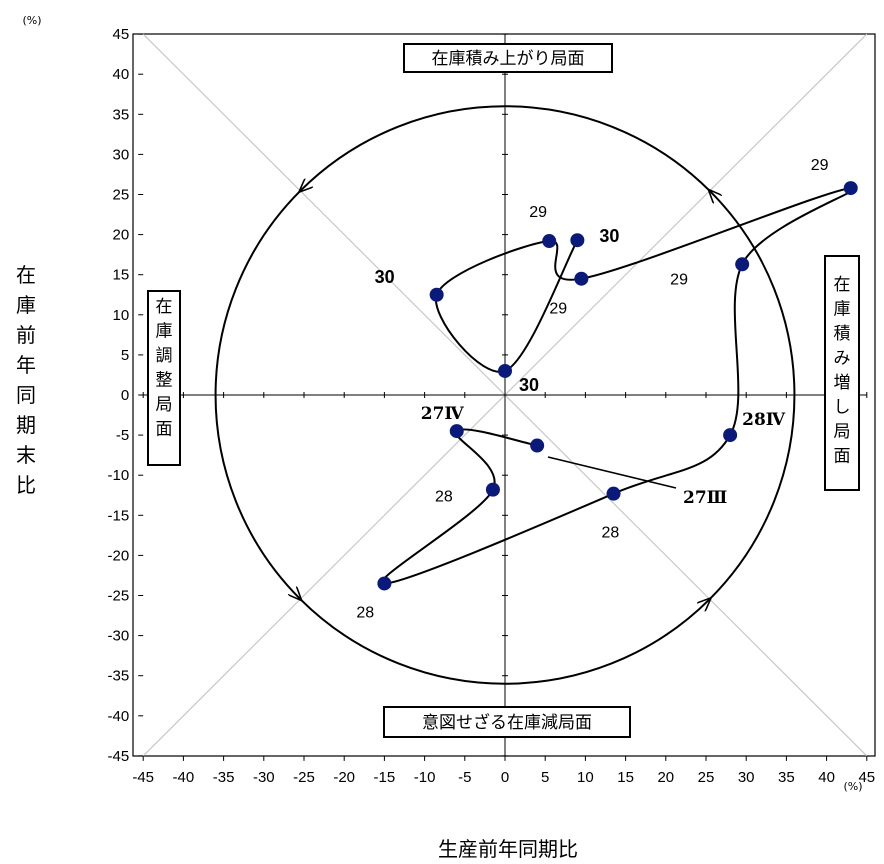 The height and width of the screenshot is (864, 884). What do you see at coordinates (344, 777) in the screenshot?
I see `x-tick-label: -20` at bounding box center [344, 777].